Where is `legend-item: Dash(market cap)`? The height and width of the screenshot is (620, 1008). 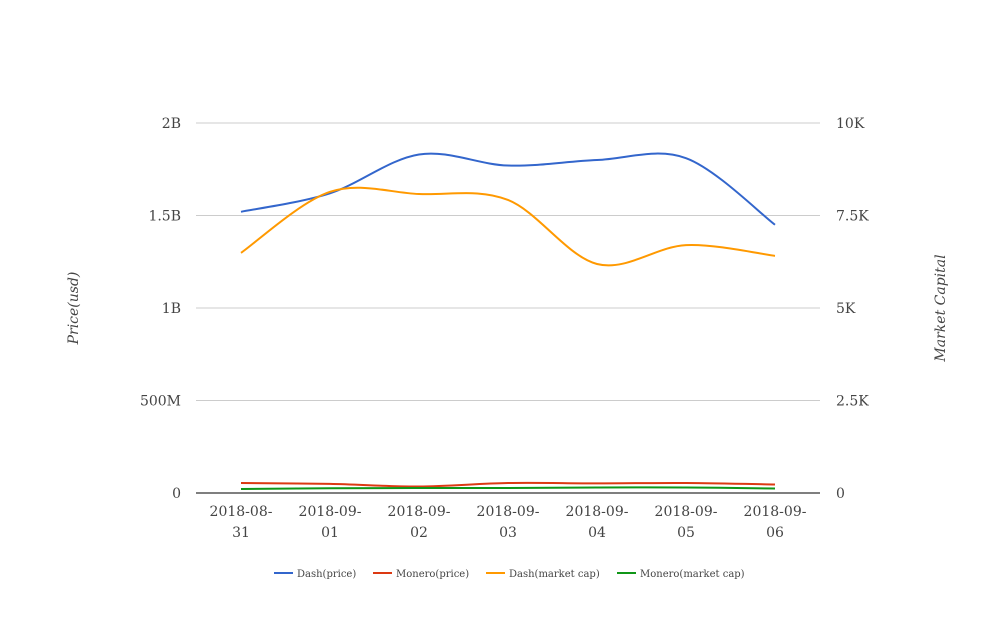 legend-item: Dash(market cap) is located at coordinates (543, 574).